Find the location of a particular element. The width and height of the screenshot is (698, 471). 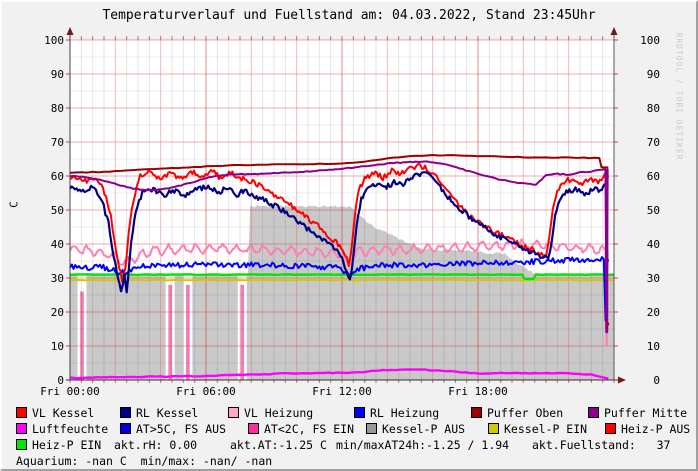

x-tick-label: Fri 06:00 is located at coordinates (206, 391).